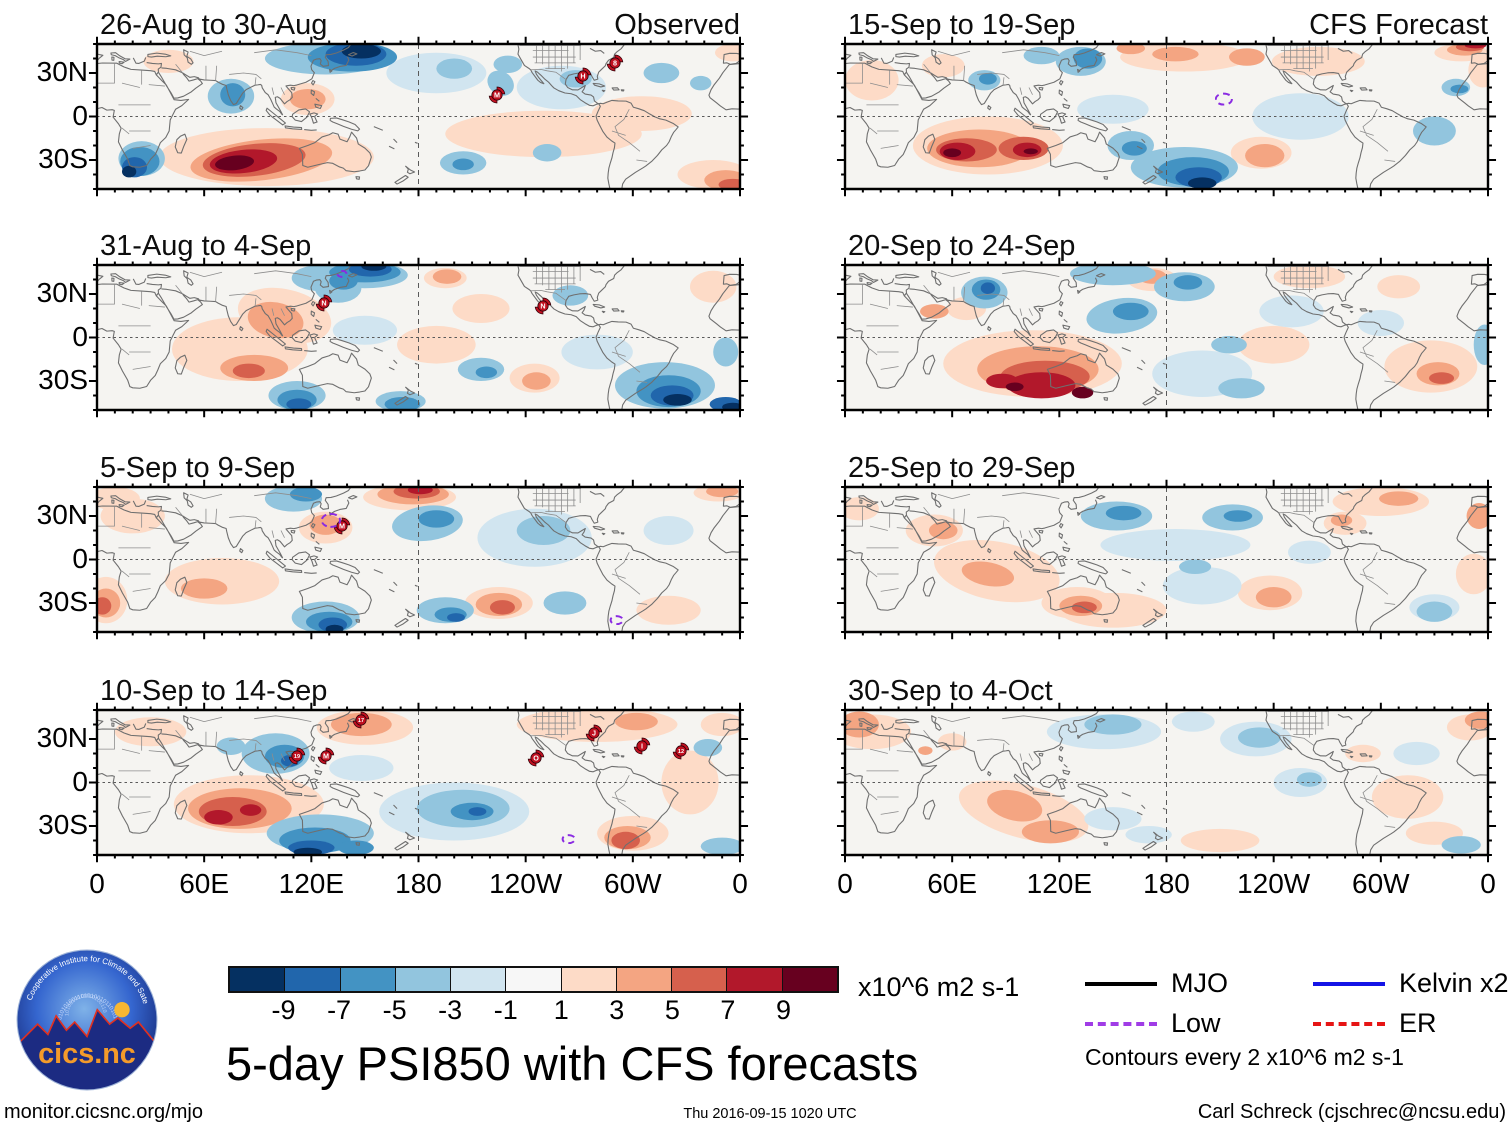 Image resolution: width=1510 pixels, height=1137 pixels. Describe the element at coordinates (311, 883) in the screenshot. I see `x-tick-label: 120E` at that location.